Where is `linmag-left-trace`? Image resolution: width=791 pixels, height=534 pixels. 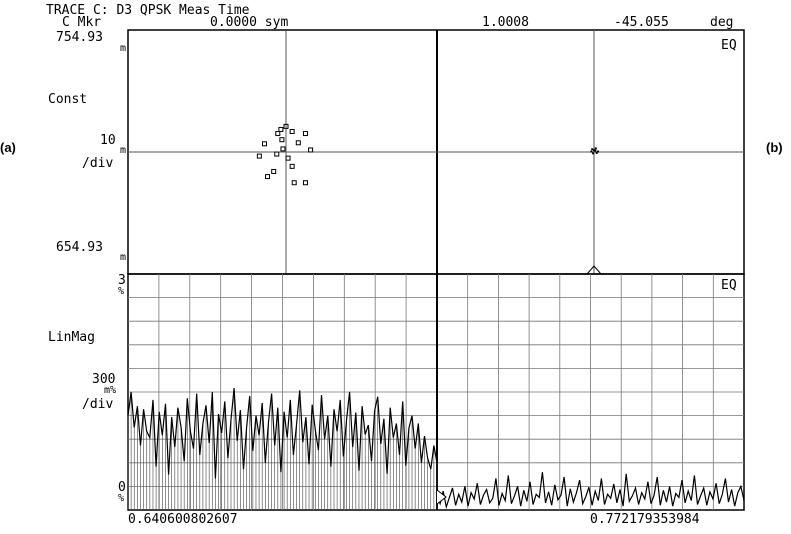
linmag-left-trace is located at coordinates (282, 449).